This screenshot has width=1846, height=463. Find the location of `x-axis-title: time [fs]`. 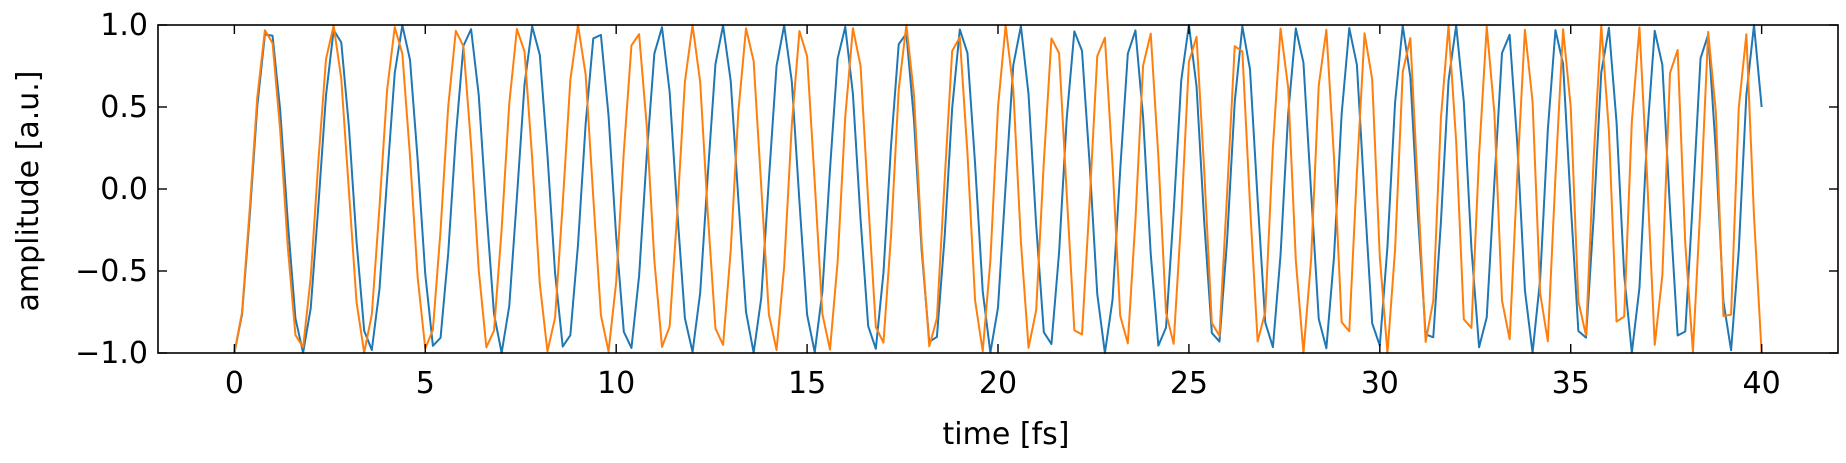

x-axis-title: time [fs] is located at coordinates (1006, 434).